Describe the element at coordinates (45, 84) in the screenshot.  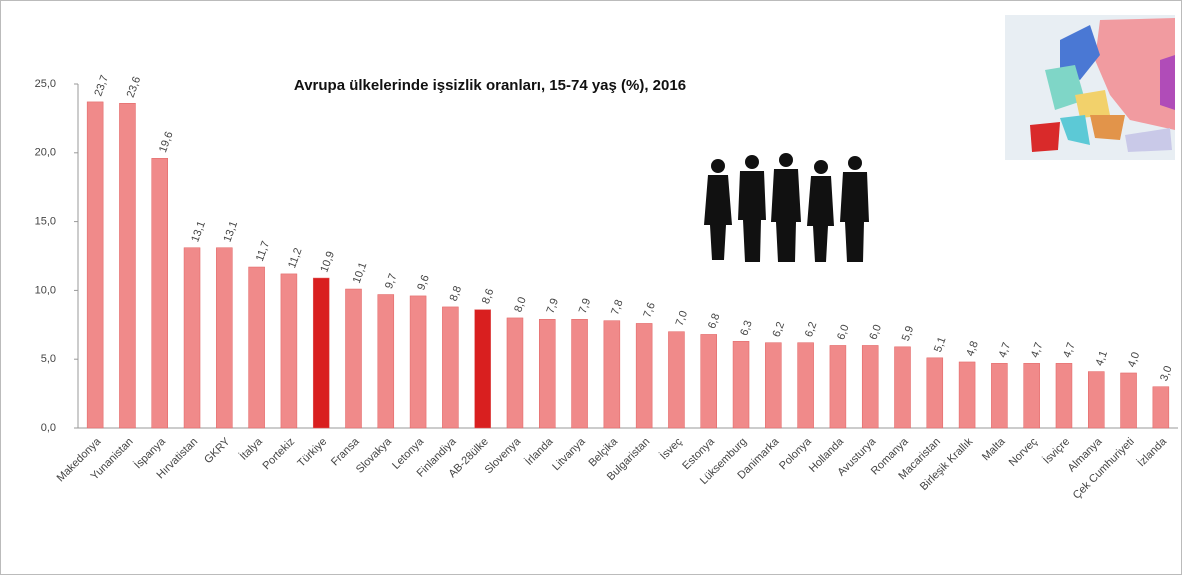
I see `y-tick-label: 25,0` at that location.